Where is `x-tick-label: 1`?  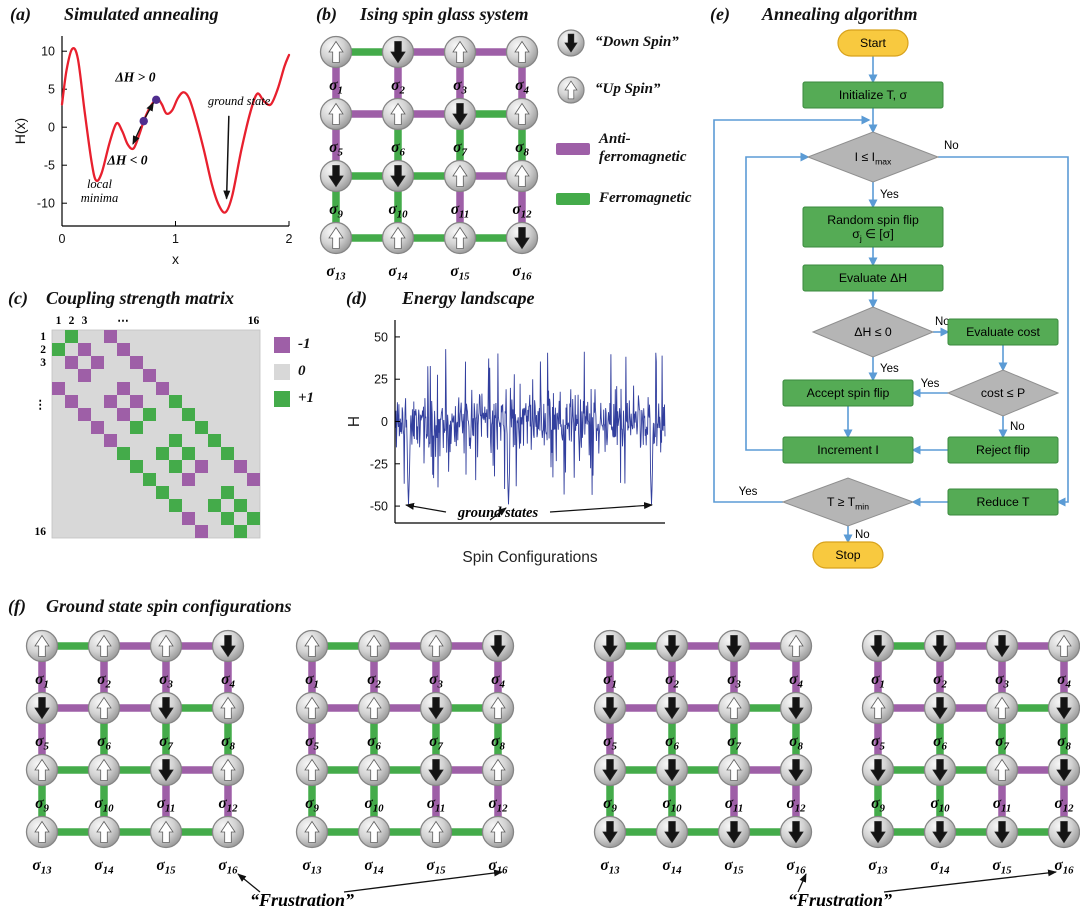 x-tick-label: 1 is located at coordinates (175, 239).